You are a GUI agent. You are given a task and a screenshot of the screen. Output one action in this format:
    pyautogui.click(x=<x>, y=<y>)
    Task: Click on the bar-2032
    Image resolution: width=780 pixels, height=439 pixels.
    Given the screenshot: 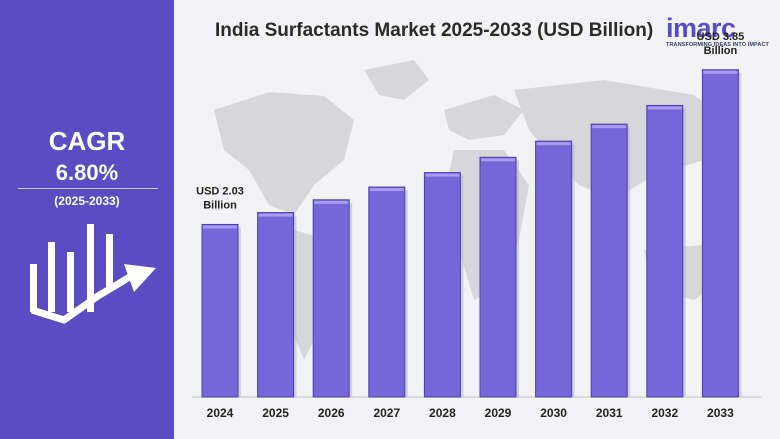 What is the action you would take?
    pyautogui.click(x=665, y=251)
    